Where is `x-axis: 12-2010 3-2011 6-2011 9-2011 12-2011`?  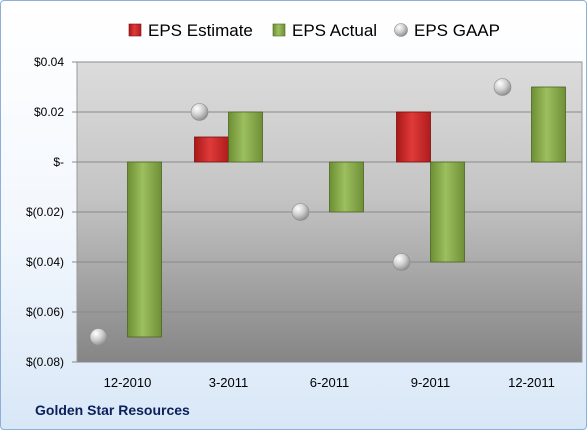 x-axis: 12-2010 3-2011 6-2011 9-2011 12-2011 is located at coordinates (329, 382).